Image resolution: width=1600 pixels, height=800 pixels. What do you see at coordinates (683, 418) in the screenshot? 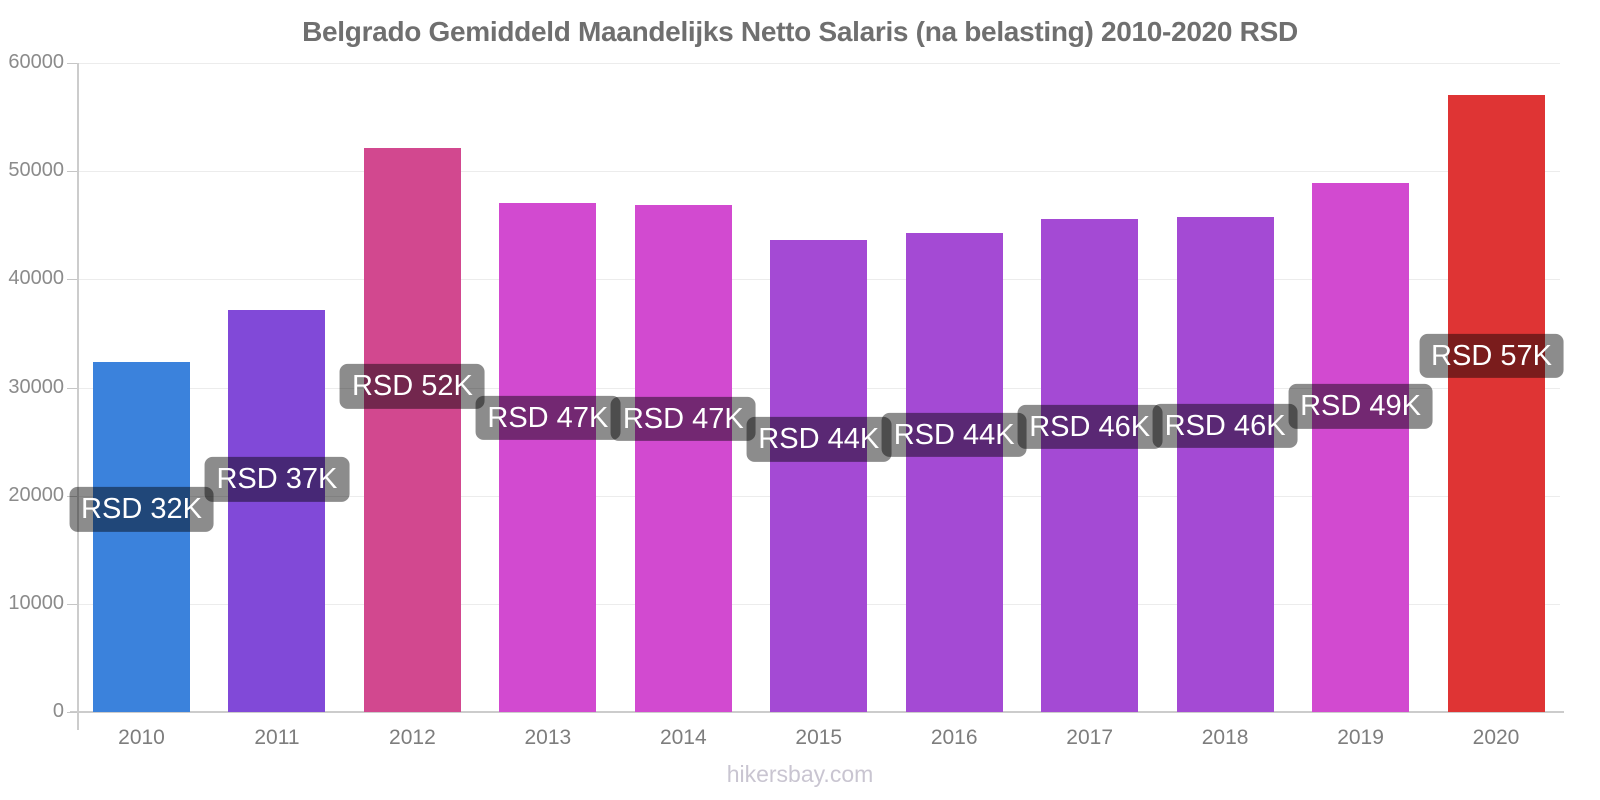
I see `value-label-2014: RSD 47K` at bounding box center [683, 418].